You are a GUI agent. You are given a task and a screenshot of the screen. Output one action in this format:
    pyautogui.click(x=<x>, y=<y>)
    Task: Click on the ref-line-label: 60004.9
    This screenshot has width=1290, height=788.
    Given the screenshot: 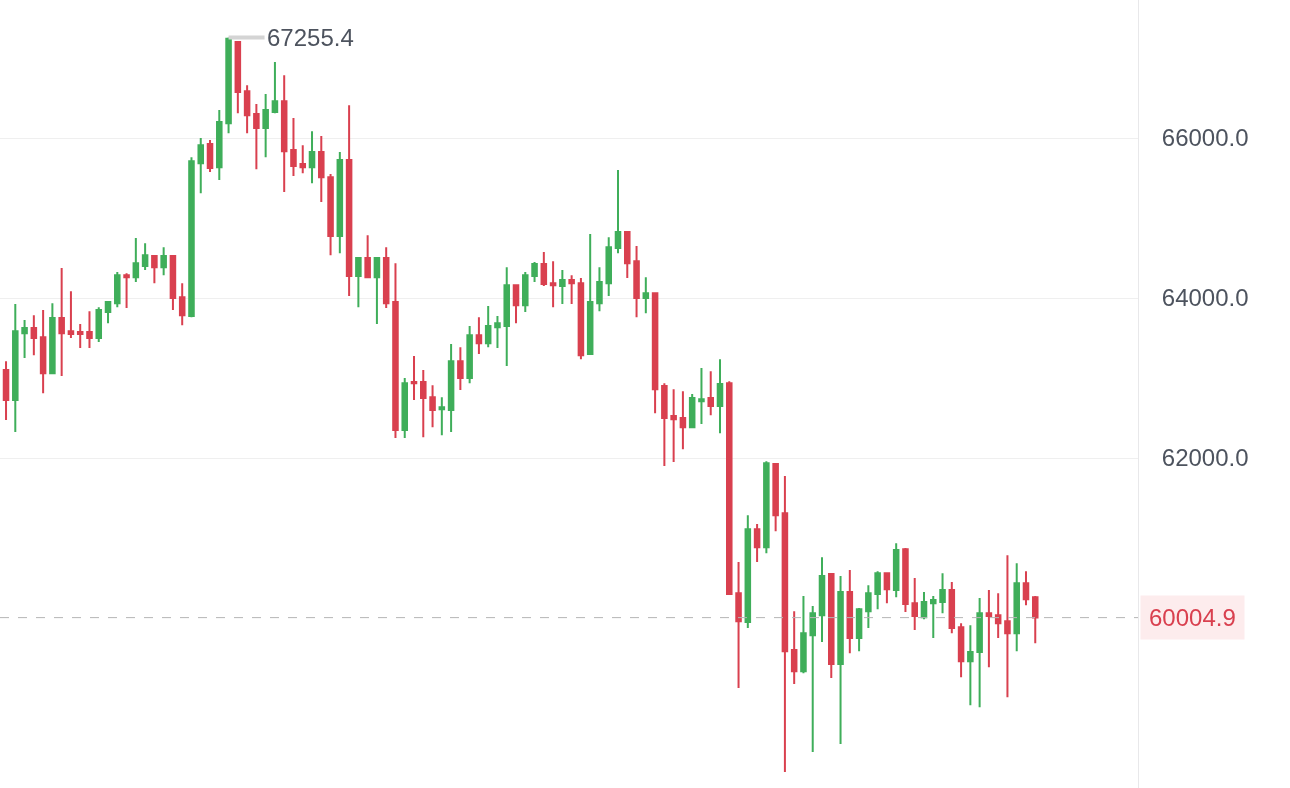 What is the action you would take?
    pyautogui.click(x=1192, y=617)
    